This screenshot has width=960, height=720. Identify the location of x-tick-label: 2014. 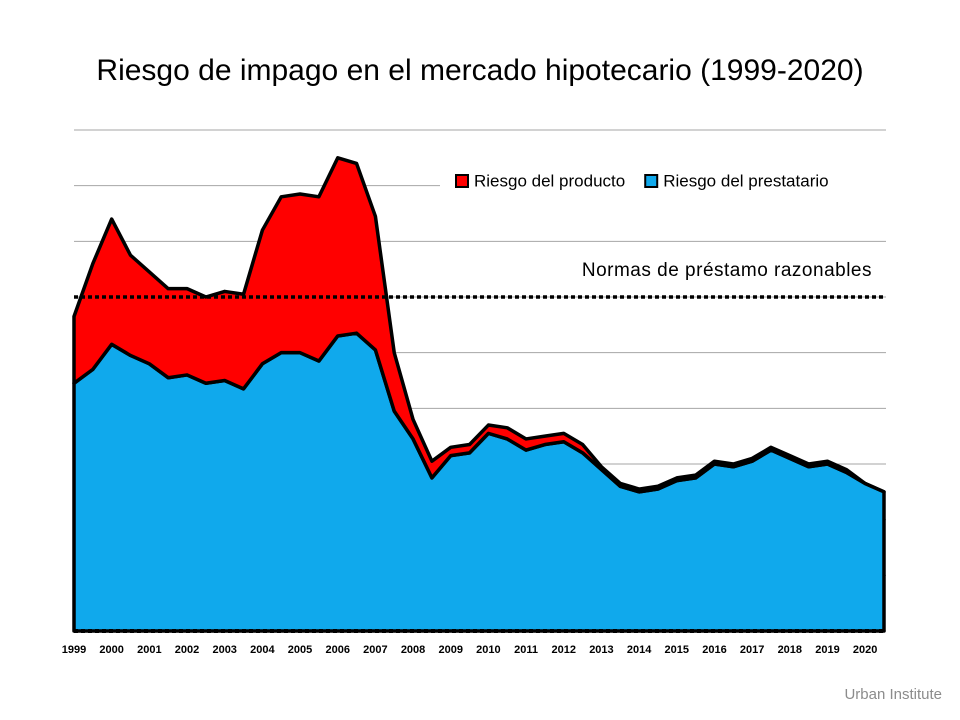
(639, 650).